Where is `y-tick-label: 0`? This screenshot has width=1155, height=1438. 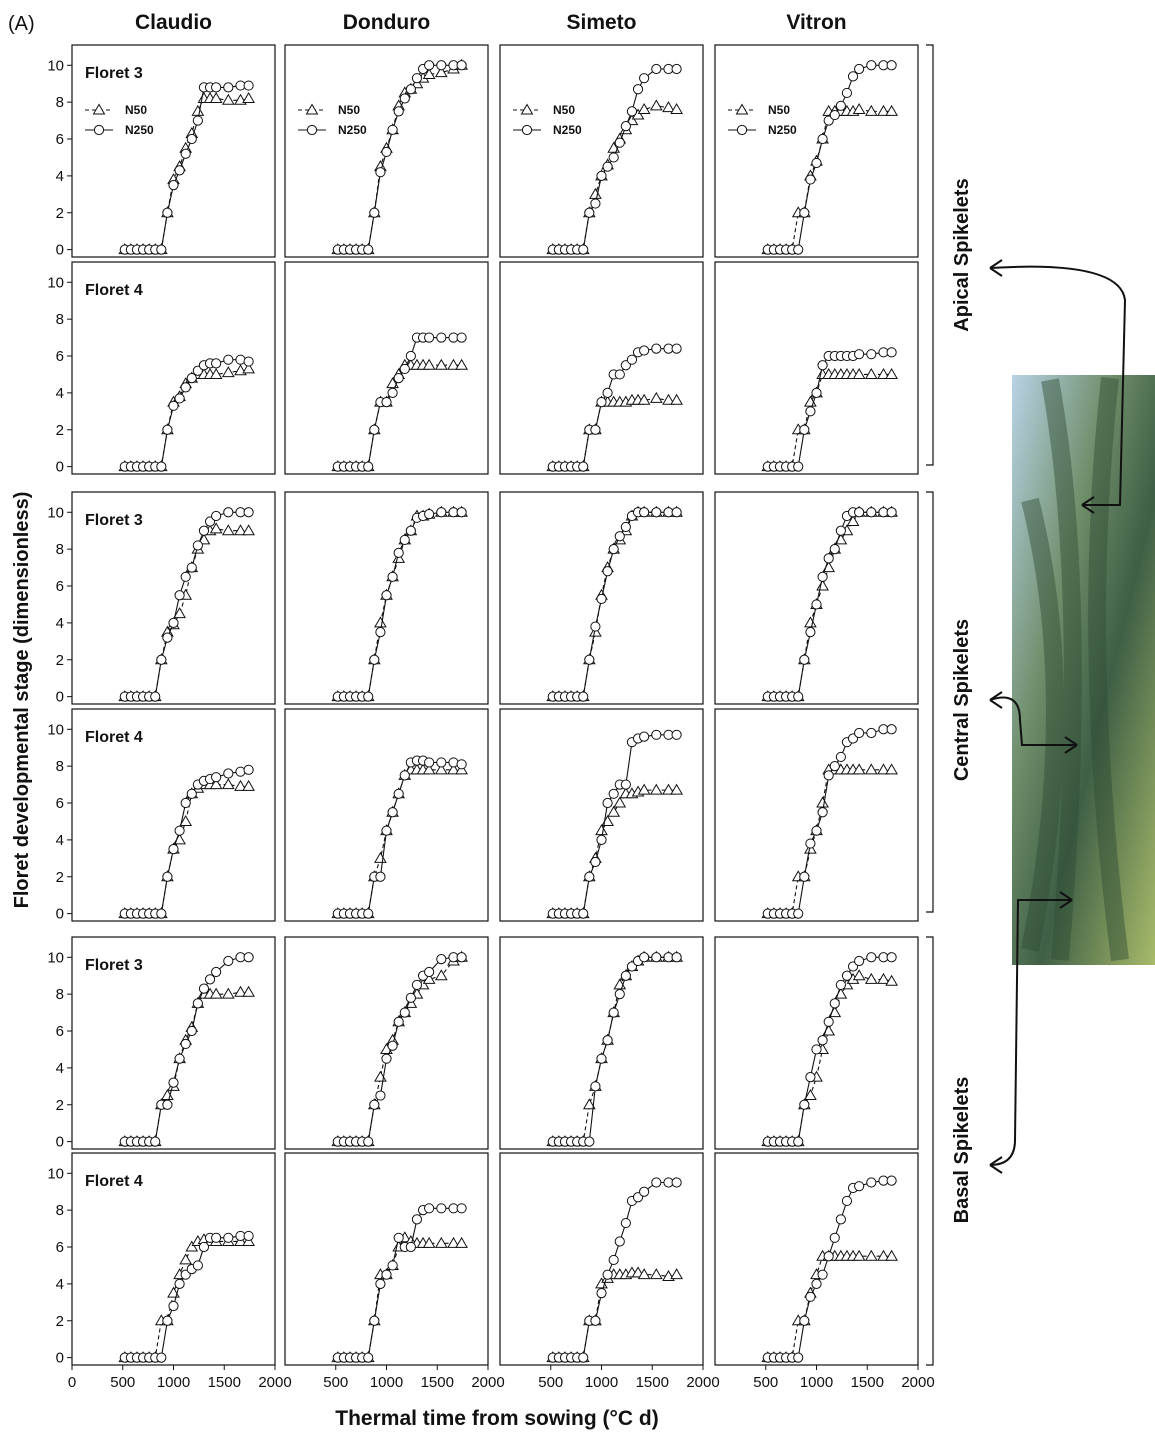 y-tick-label: 0 is located at coordinates (60, 250).